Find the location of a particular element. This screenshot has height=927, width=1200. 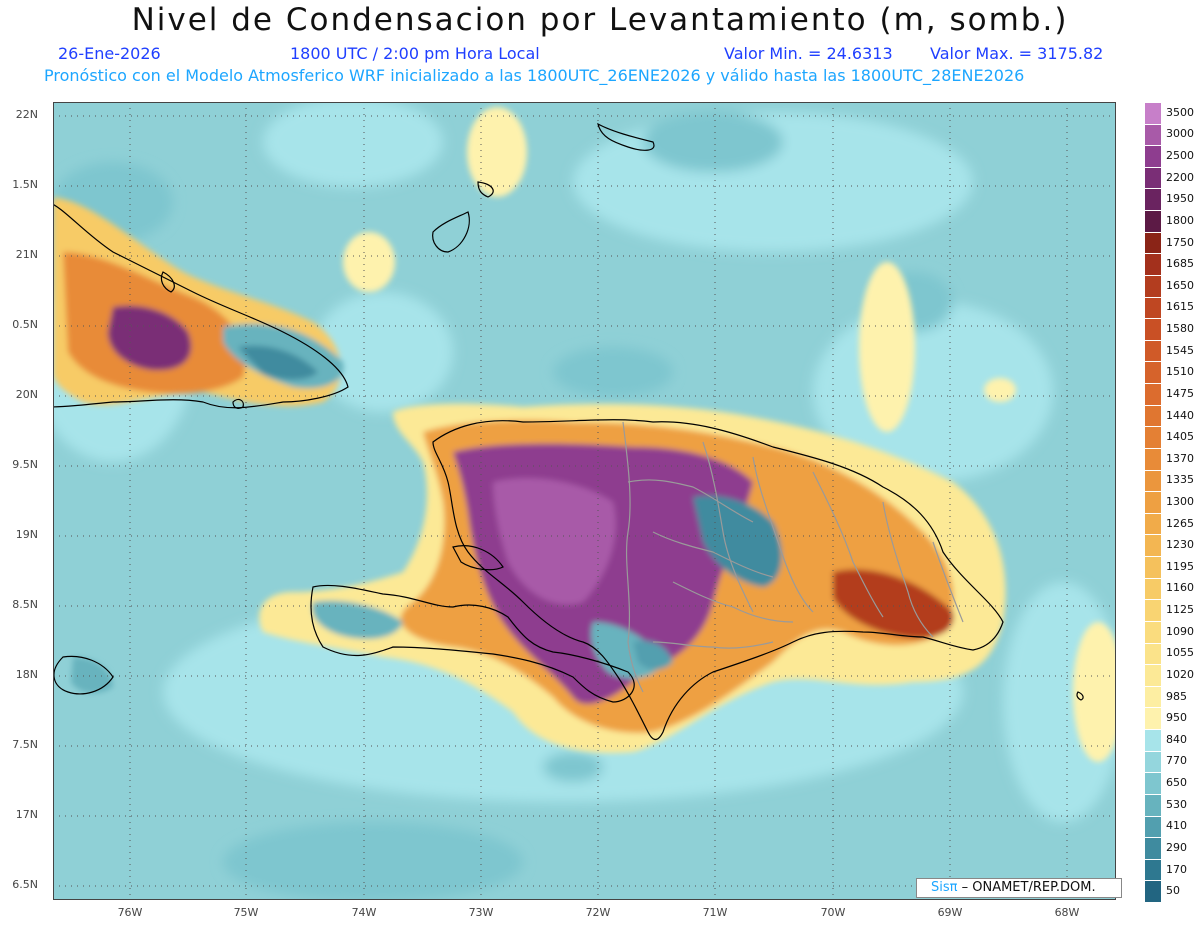

colorbar-label: 1750 is located at coordinates (1180, 242).